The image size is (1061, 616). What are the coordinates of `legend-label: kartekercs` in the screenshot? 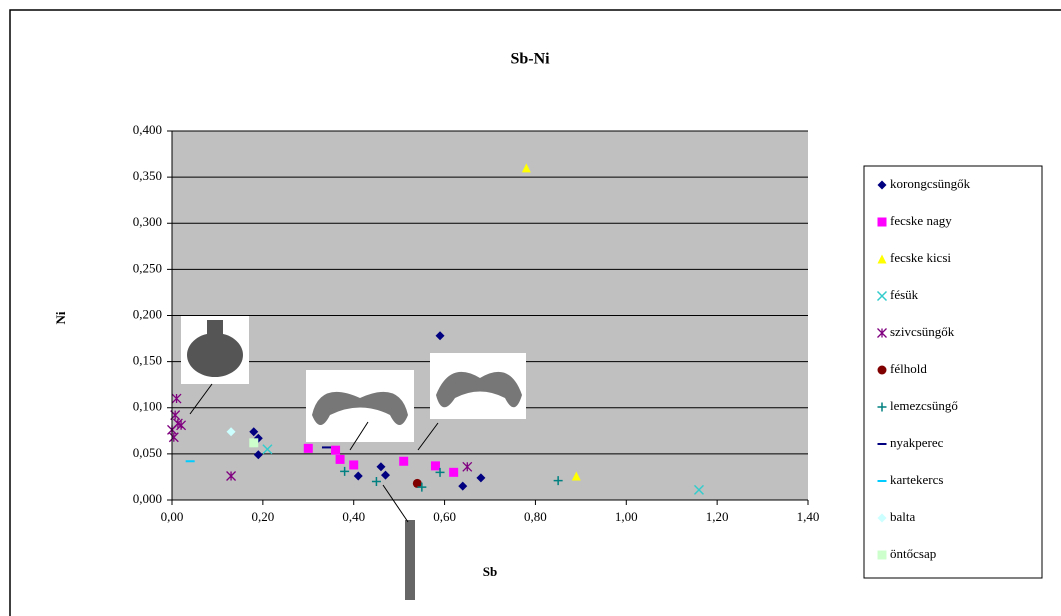 It's located at (916, 479).